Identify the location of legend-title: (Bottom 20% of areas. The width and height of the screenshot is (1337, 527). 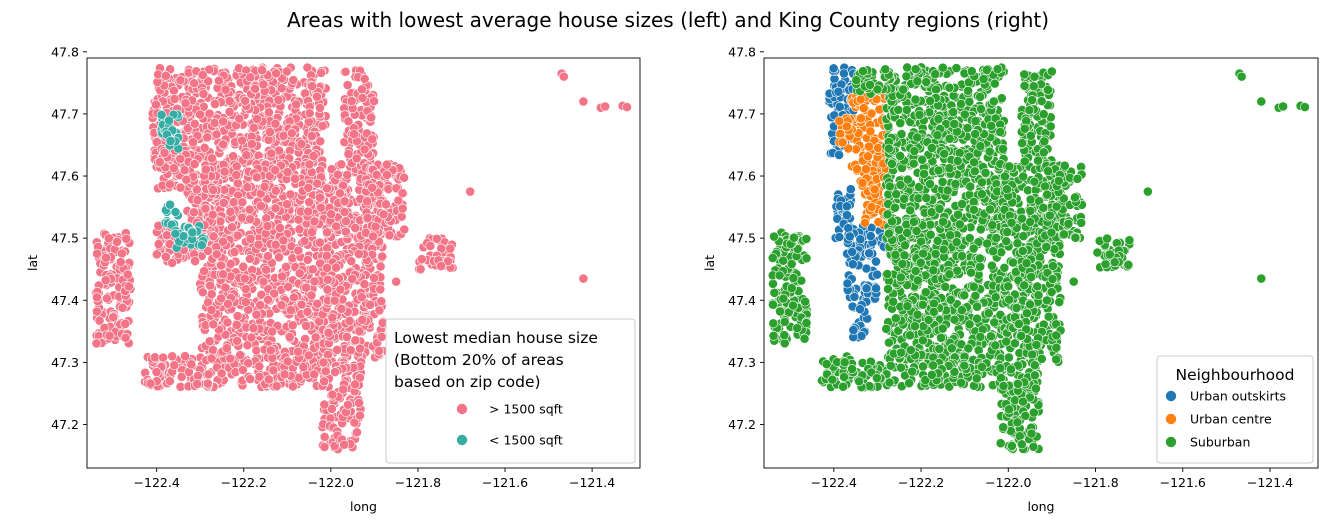
(479, 360).